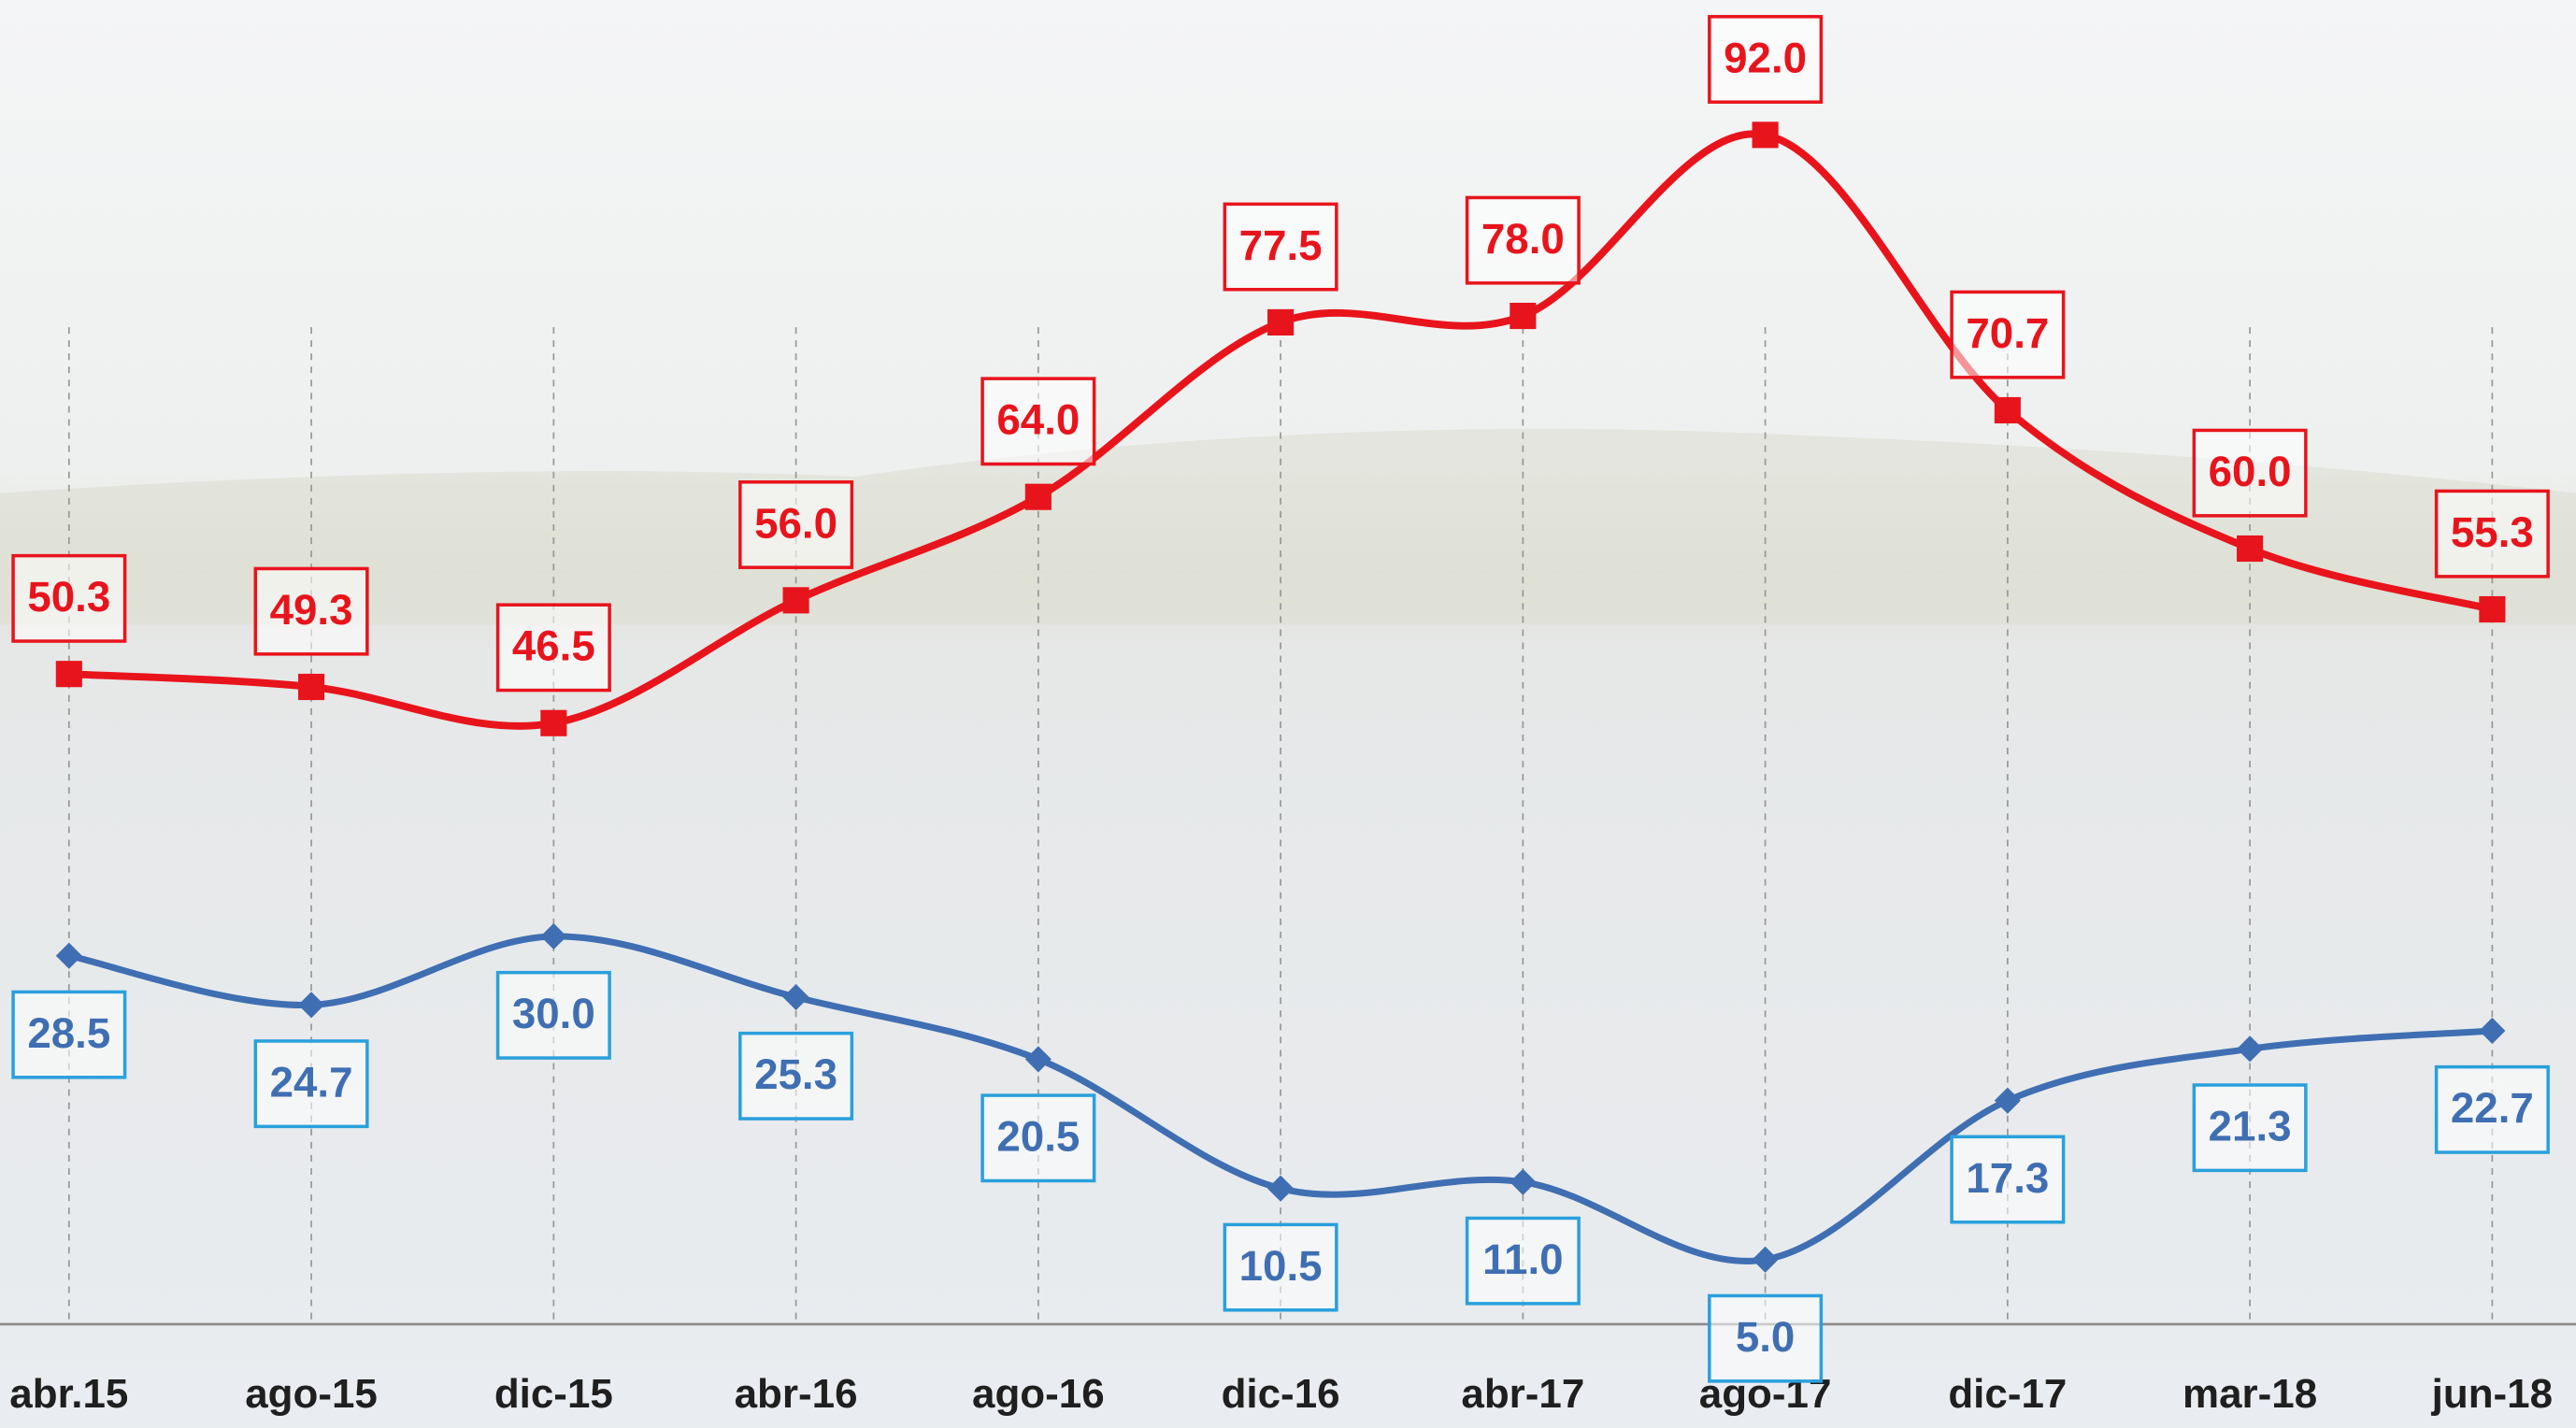 The width and height of the screenshot is (2576, 1428). Describe the element at coordinates (796, 1394) in the screenshot. I see `x-tick-label: abr-16` at that location.